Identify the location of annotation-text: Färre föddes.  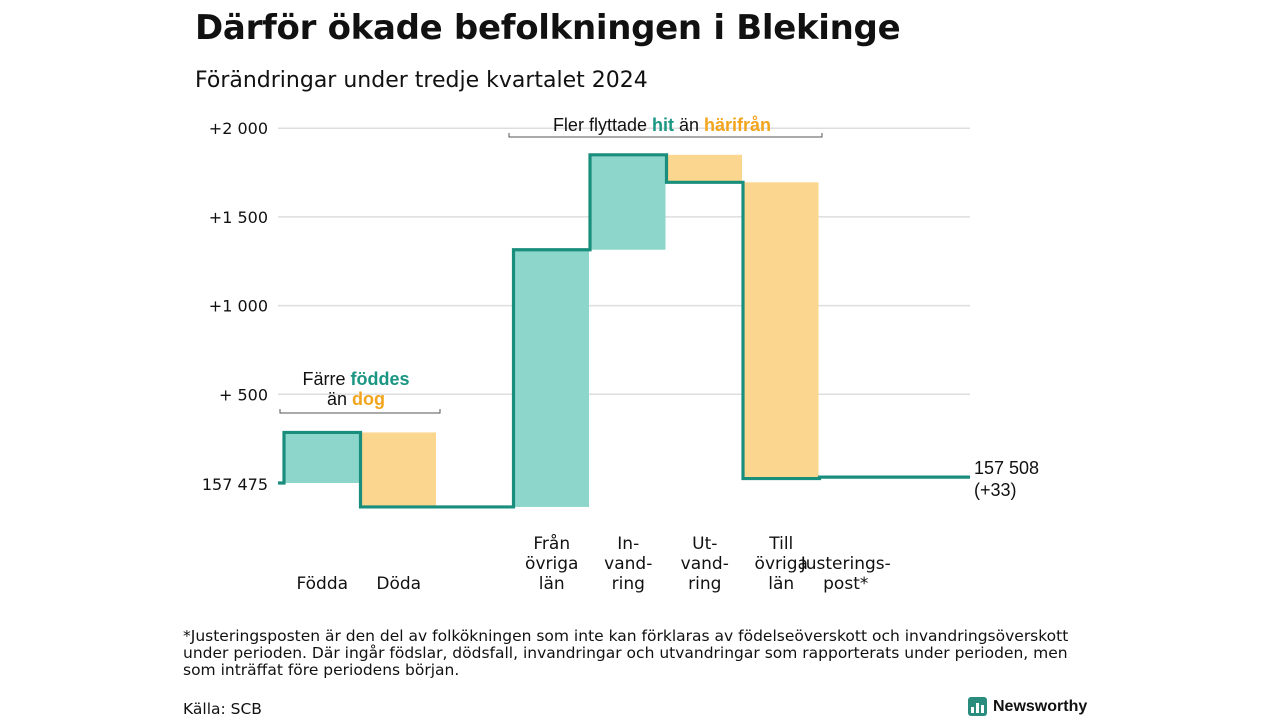
(355, 379).